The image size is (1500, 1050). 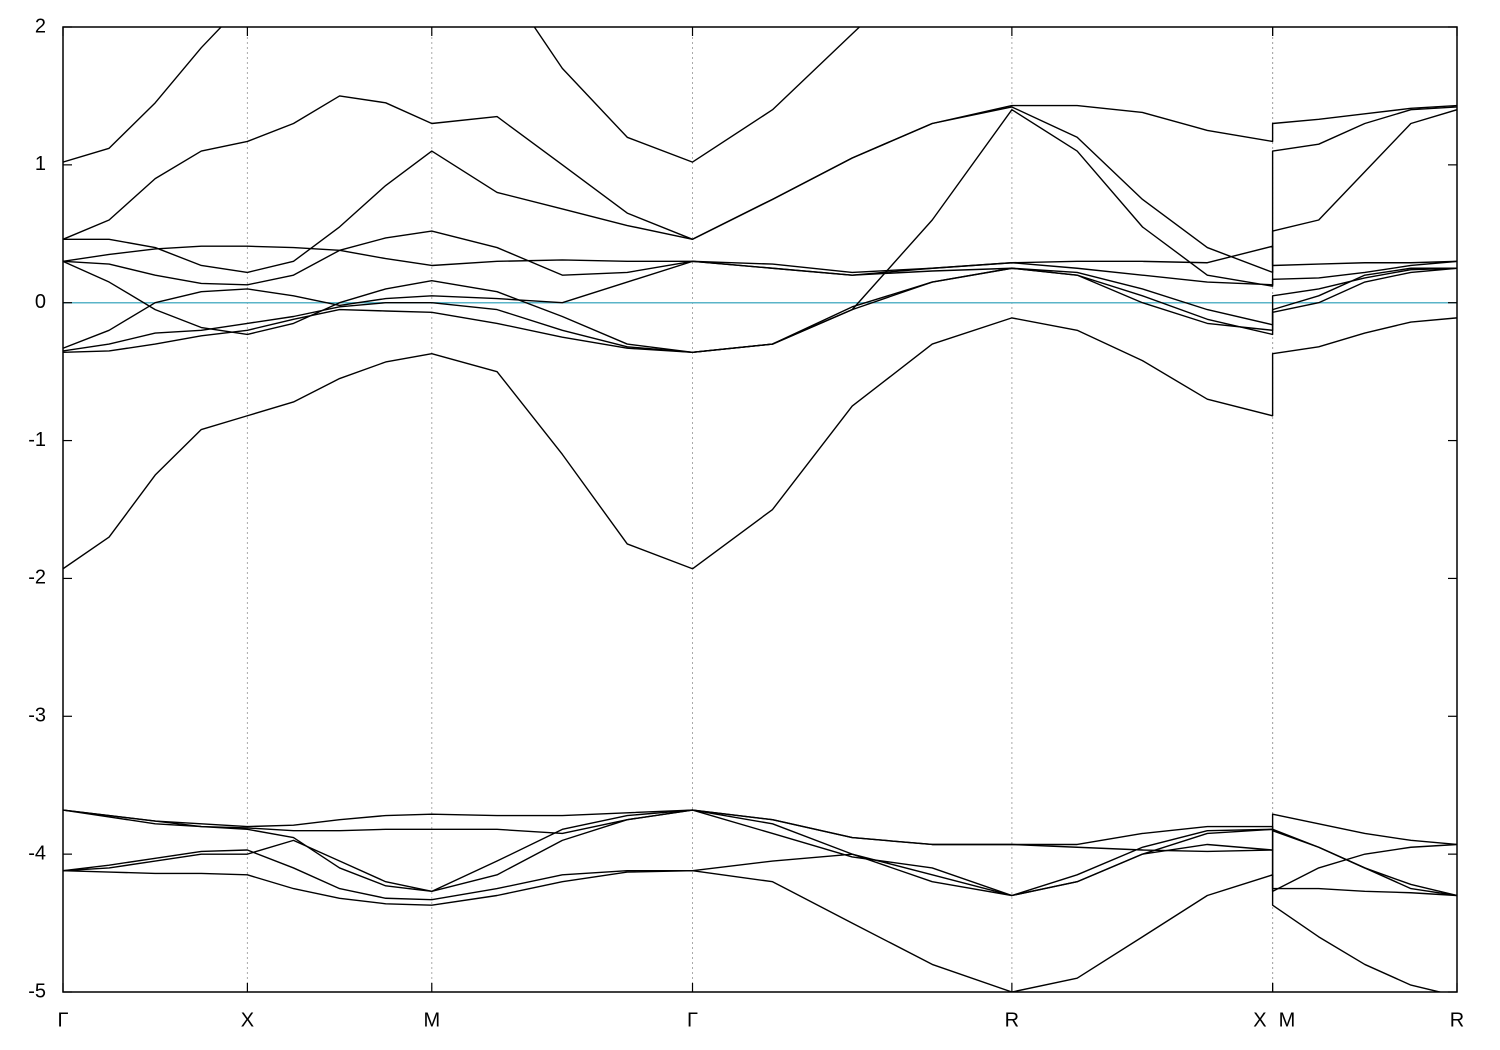 I want to click on y-tick-label: 1, so click(x=40, y=164).